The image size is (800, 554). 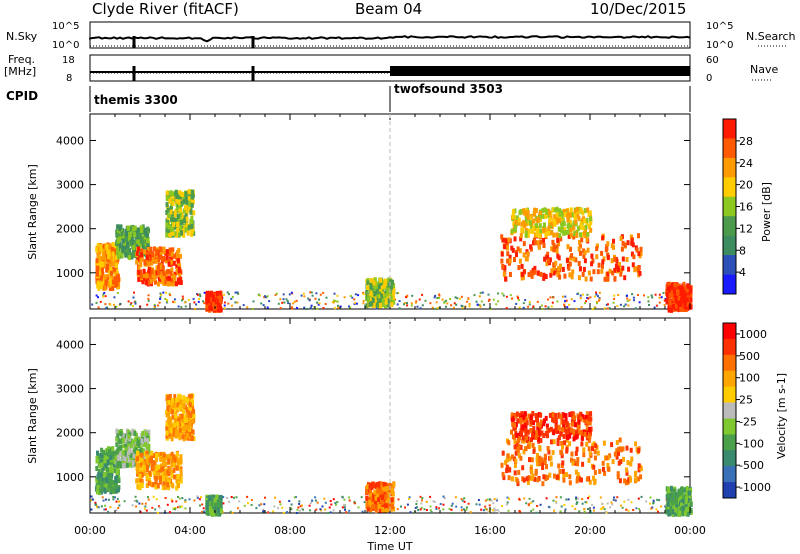 I want to click on y-tick-label: 1000, so click(x=70, y=273).